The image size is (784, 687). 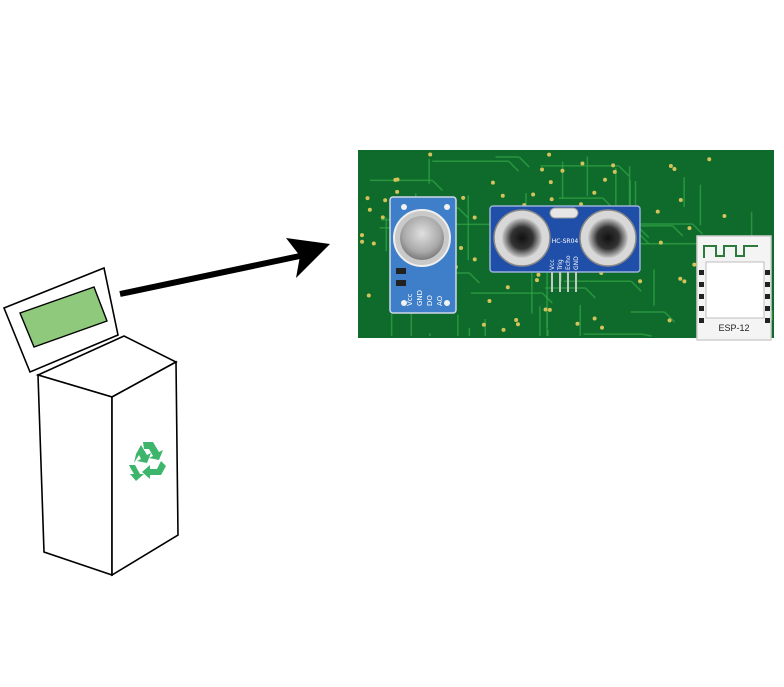 I want to click on bin-display-screen, so click(x=63, y=317).